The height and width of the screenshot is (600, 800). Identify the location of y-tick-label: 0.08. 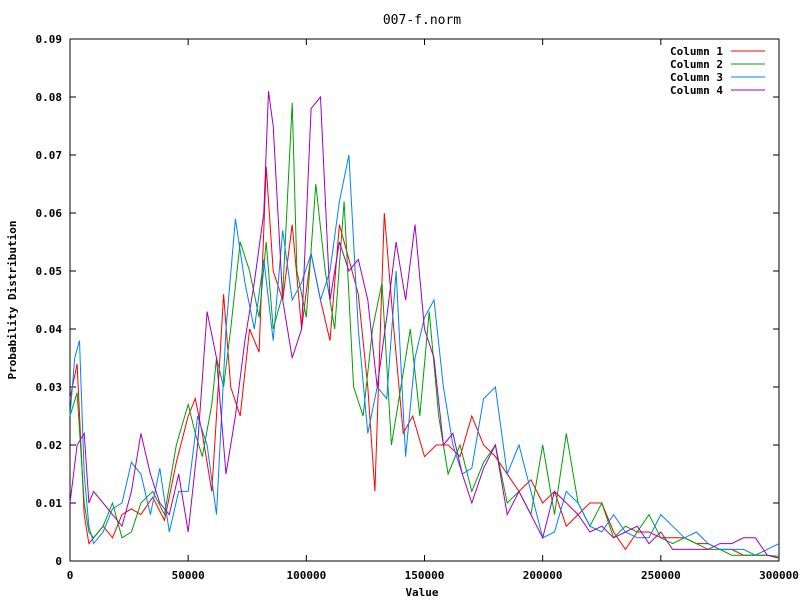
(49, 97).